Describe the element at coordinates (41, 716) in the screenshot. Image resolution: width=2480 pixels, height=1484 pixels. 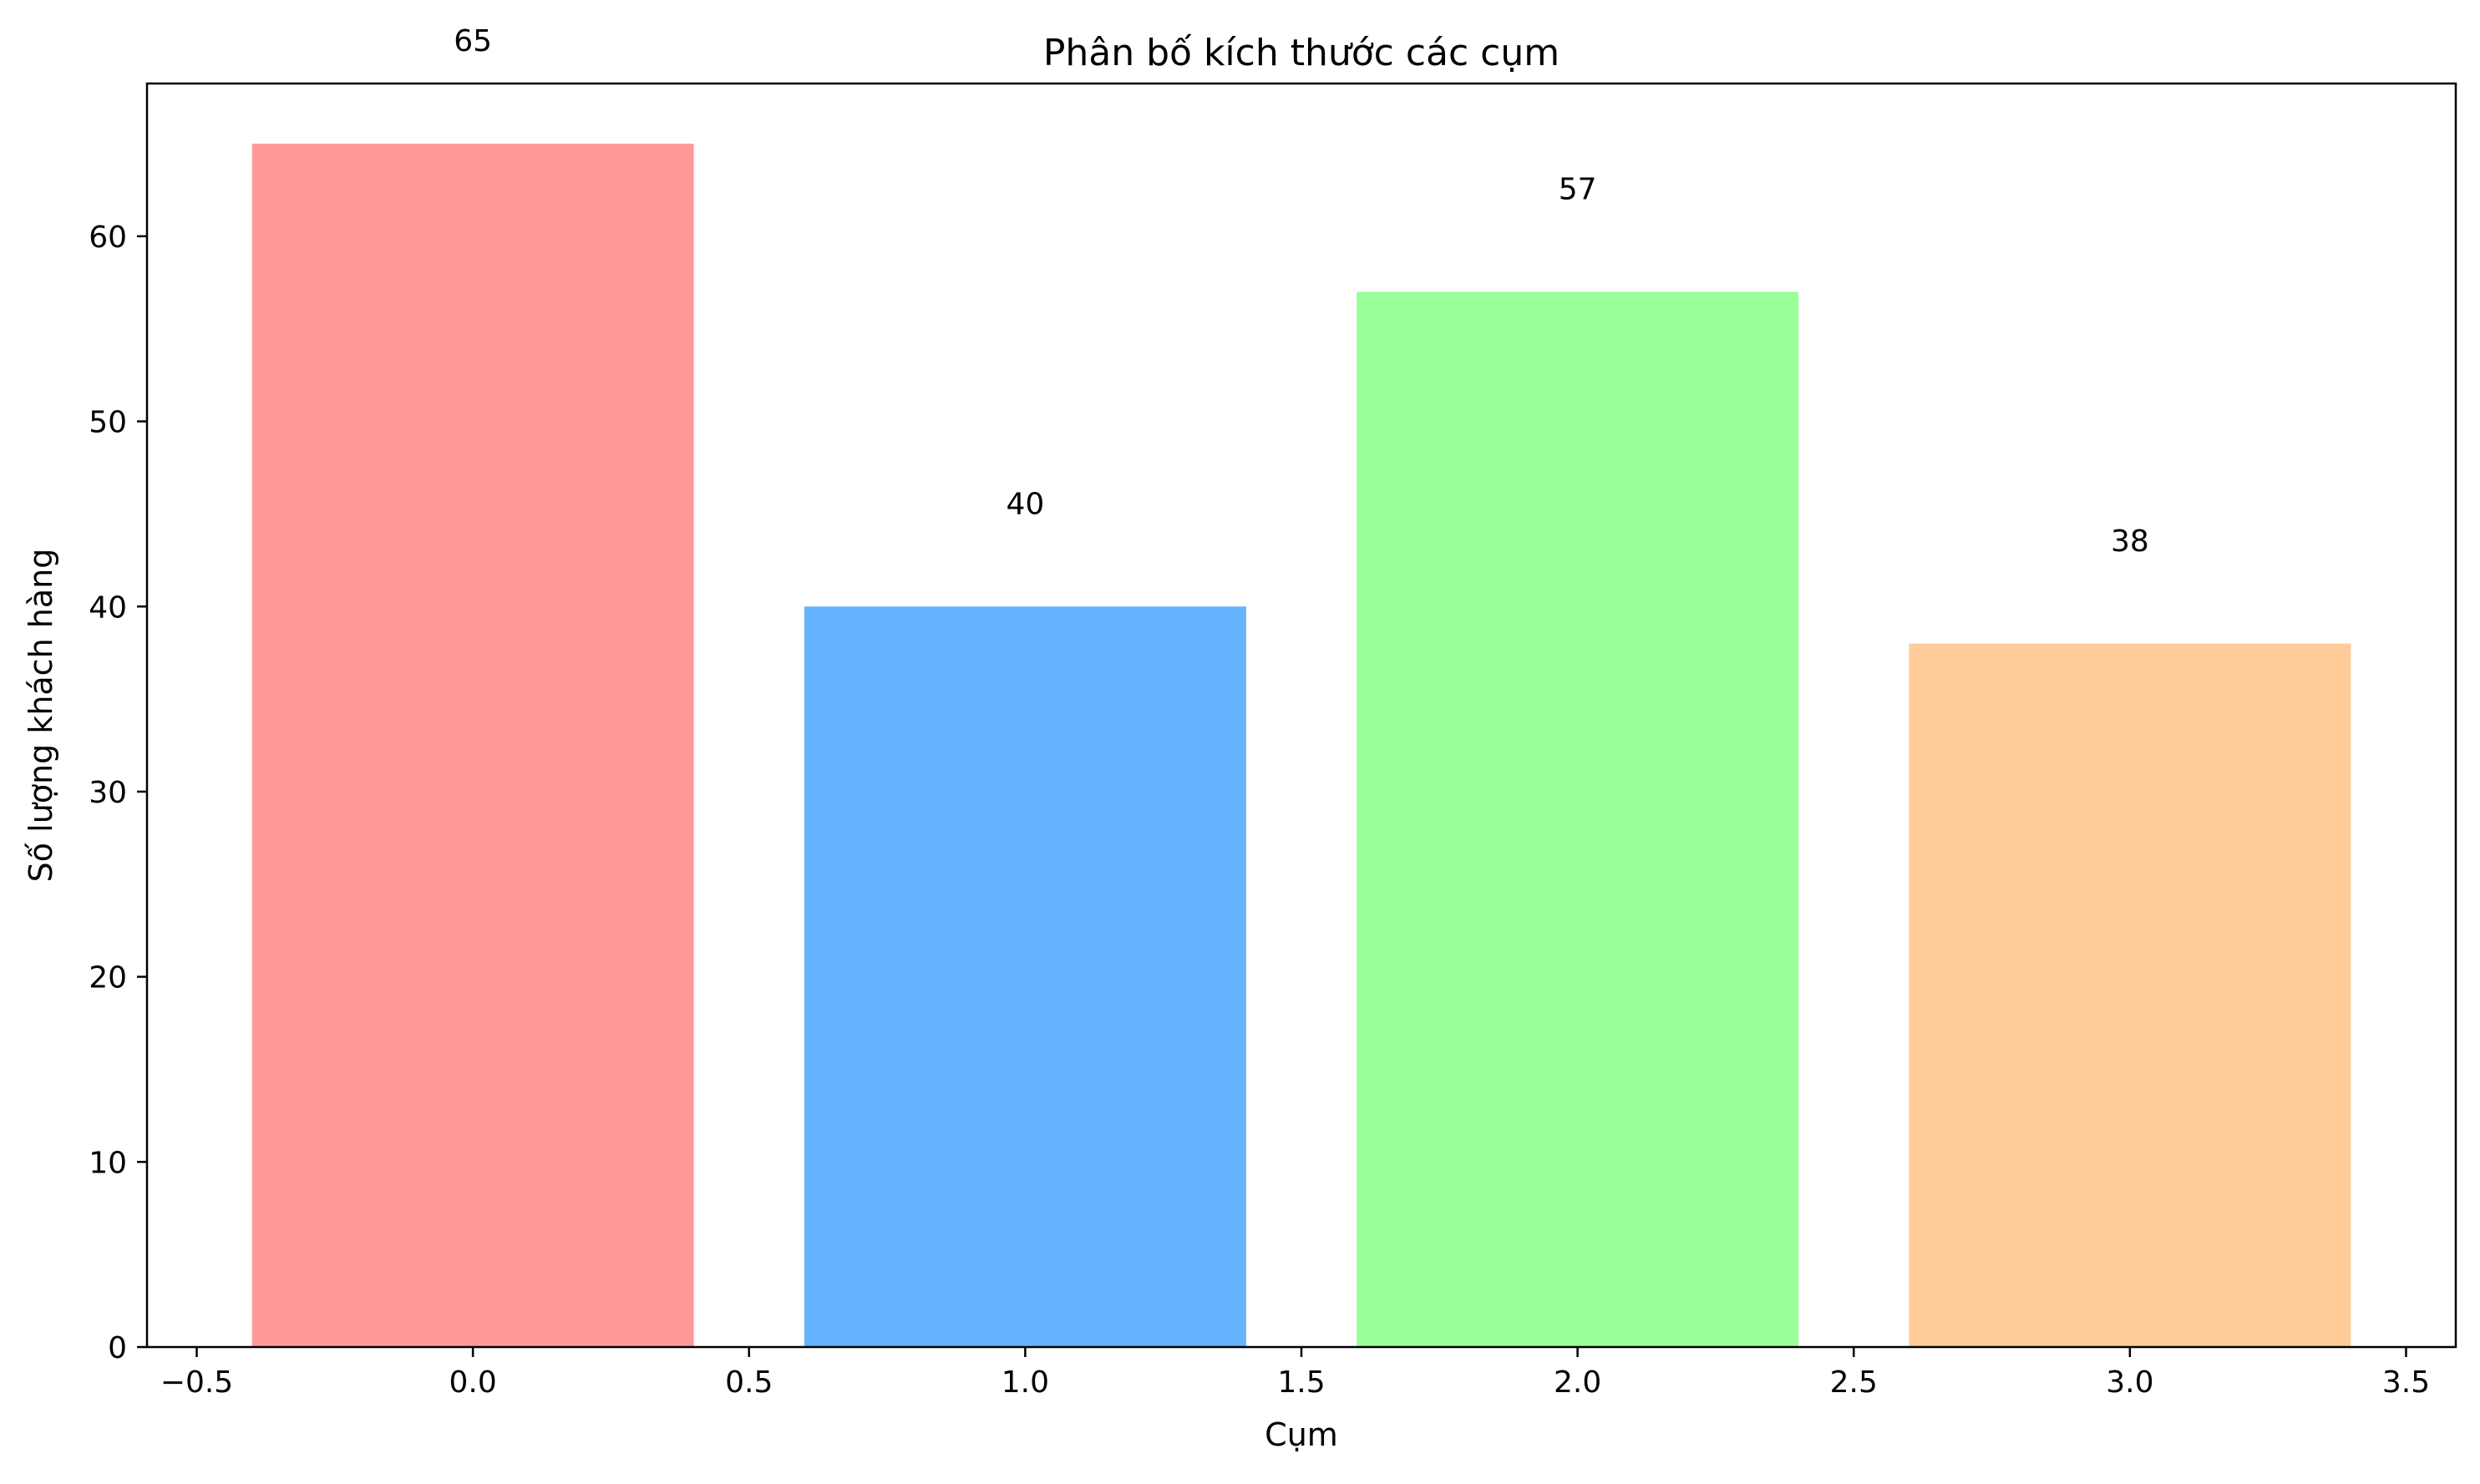
I see `y-axis-label: Số lượng khách hàng` at that location.